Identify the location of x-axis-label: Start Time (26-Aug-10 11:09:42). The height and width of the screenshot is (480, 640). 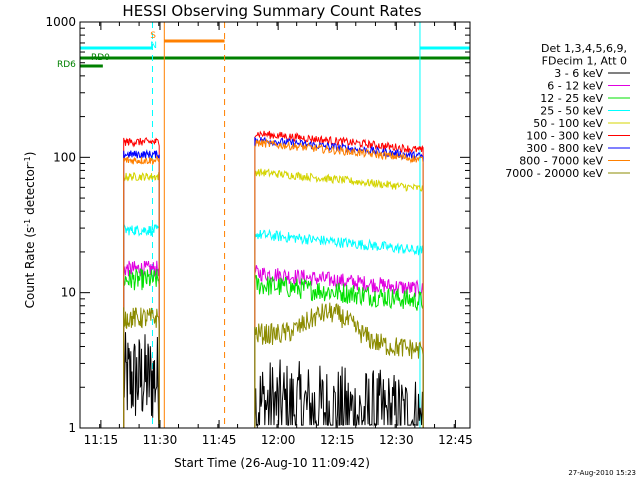
(272, 463).